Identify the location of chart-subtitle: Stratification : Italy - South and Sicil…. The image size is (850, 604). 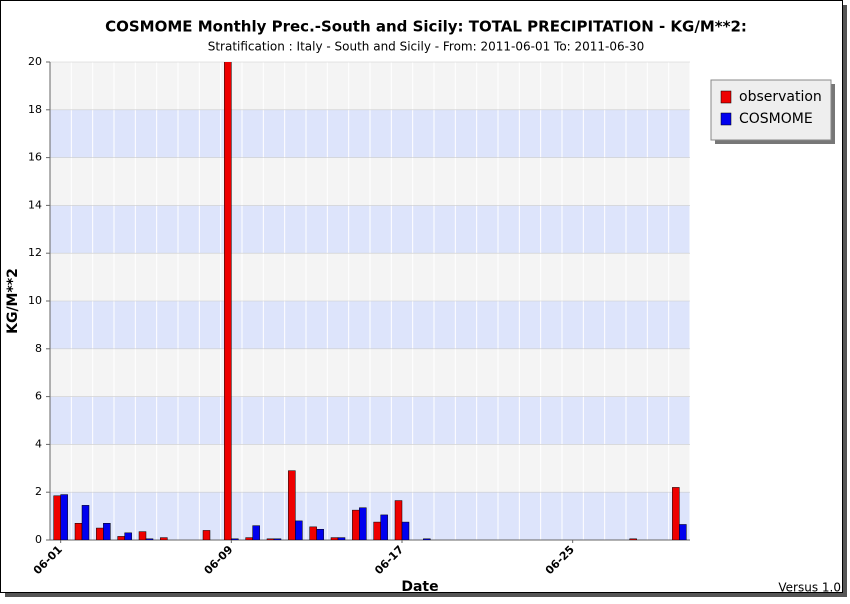
(426, 47).